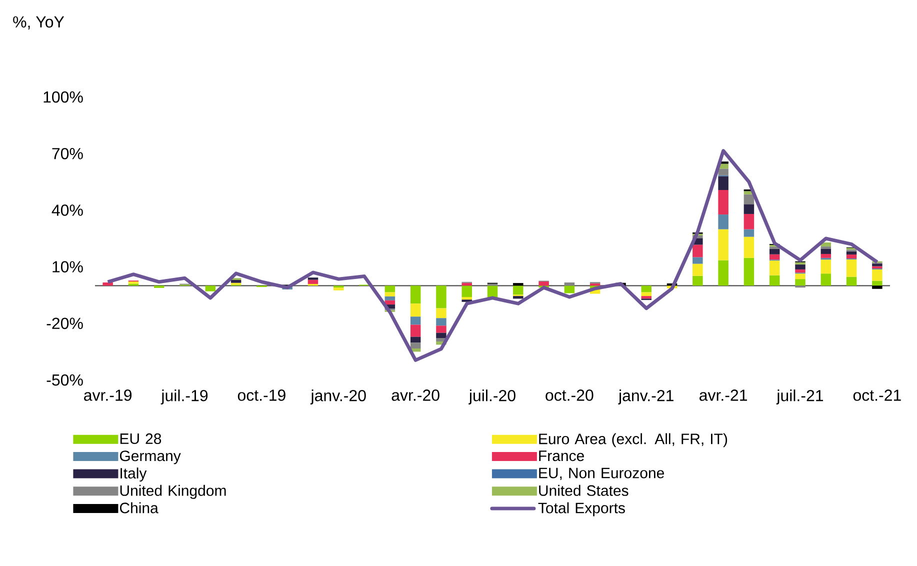  Describe the element at coordinates (67, 154) in the screenshot. I see `y-tick-label: 70%` at that location.